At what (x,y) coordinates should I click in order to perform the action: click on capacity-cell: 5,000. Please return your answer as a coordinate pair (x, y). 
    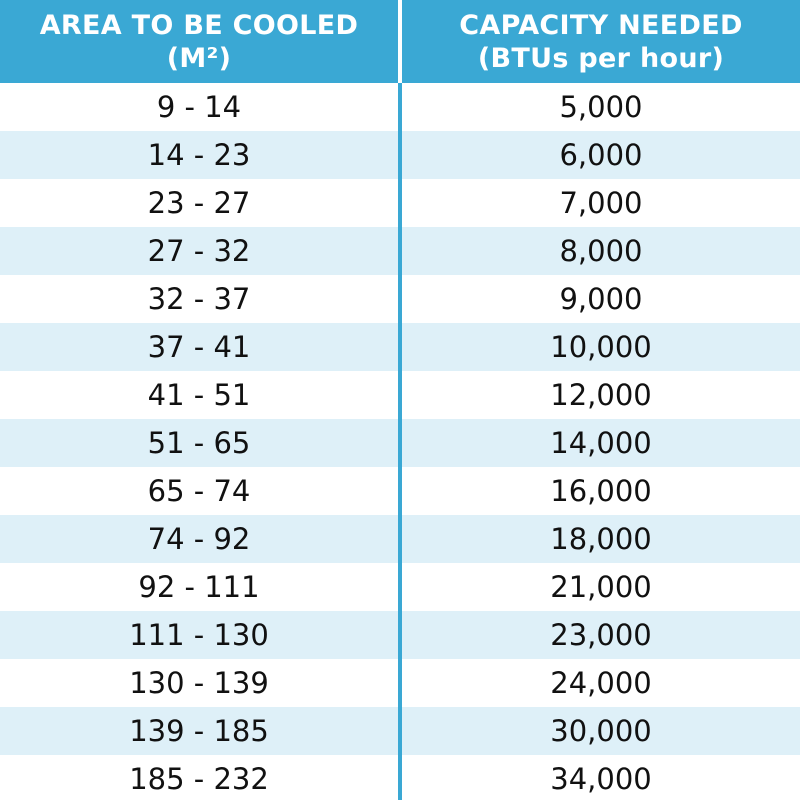
    Looking at the image, I should click on (601, 107).